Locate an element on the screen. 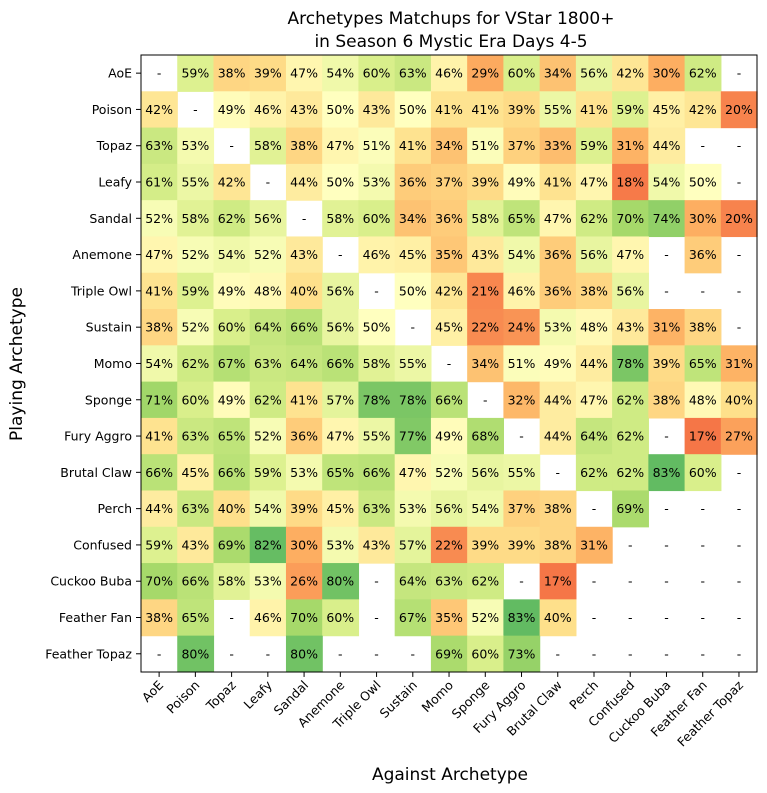 This screenshot has height=793, width=767. heatmap-cell-label: 20% is located at coordinates (739, 218).